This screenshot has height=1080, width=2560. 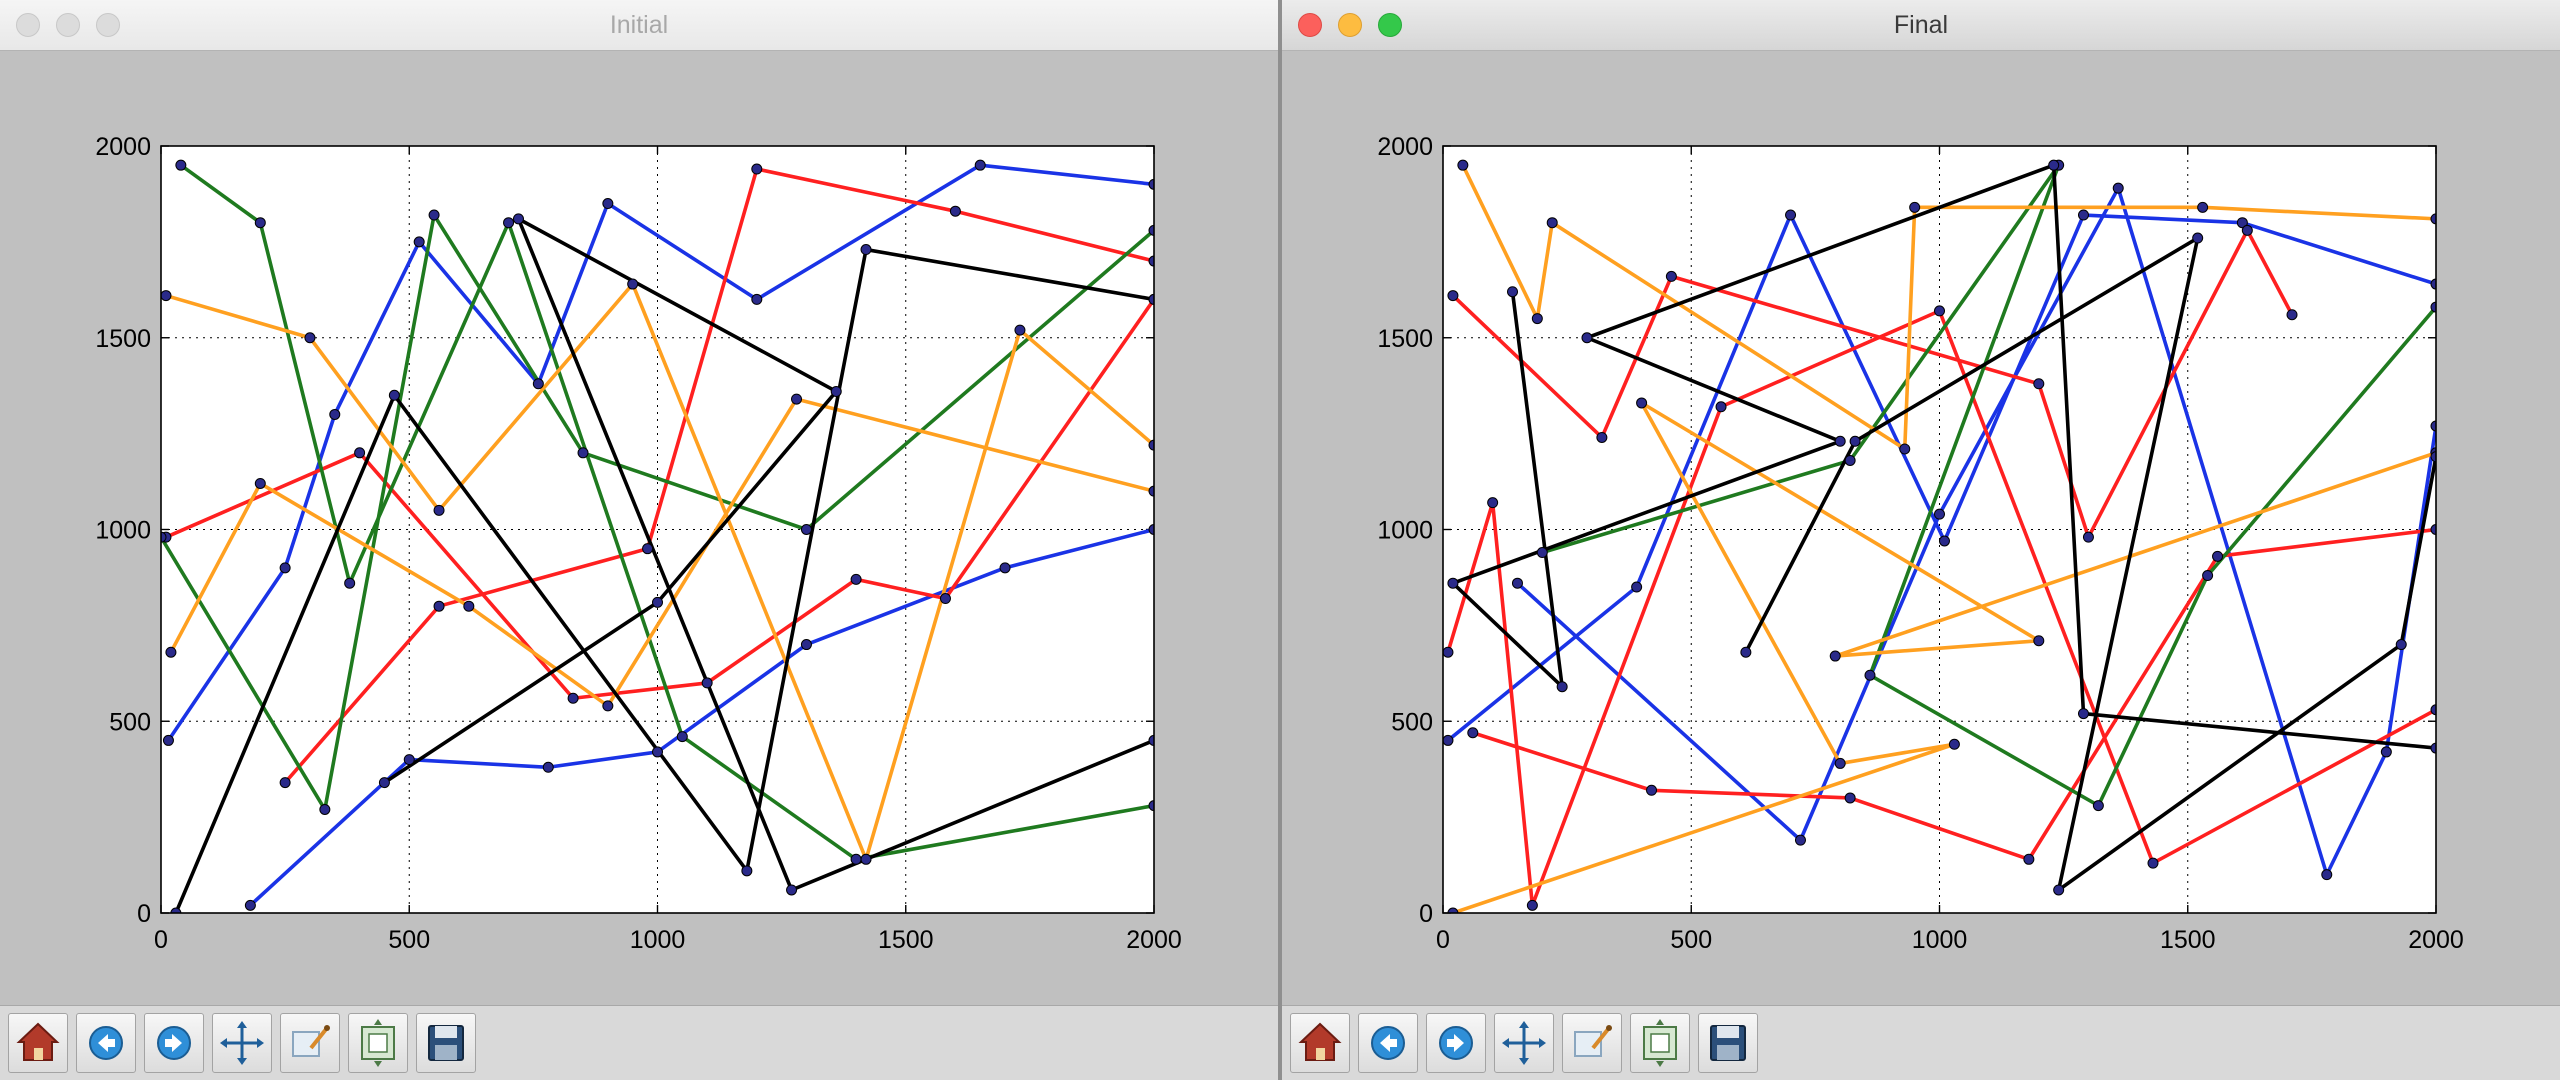 I want to click on titlebar: Initial, so click(x=639, y=25).